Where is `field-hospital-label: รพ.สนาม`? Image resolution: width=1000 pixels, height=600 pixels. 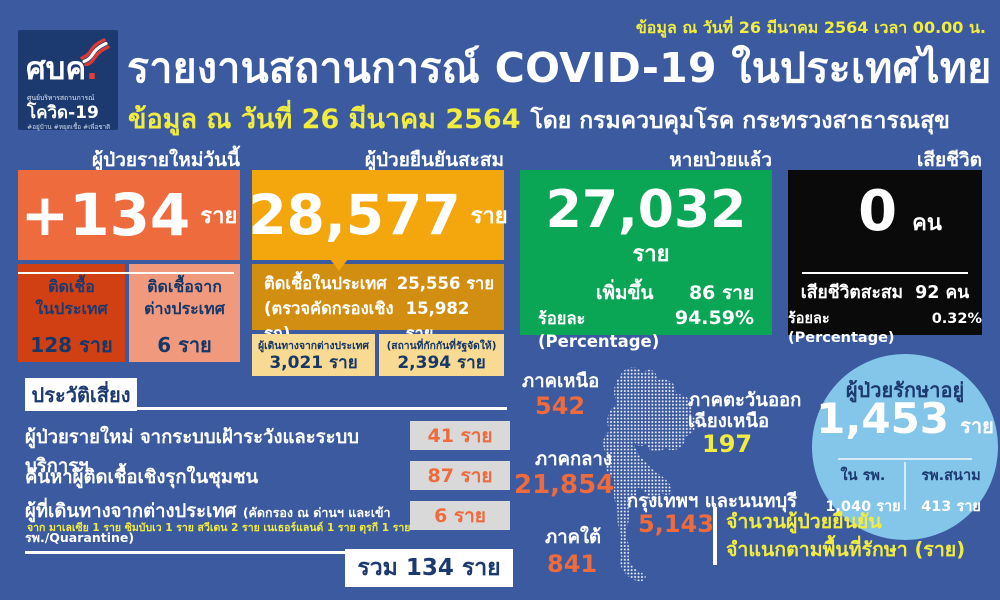
field-hospital-label: รพ.สนาม is located at coordinates (951, 476).